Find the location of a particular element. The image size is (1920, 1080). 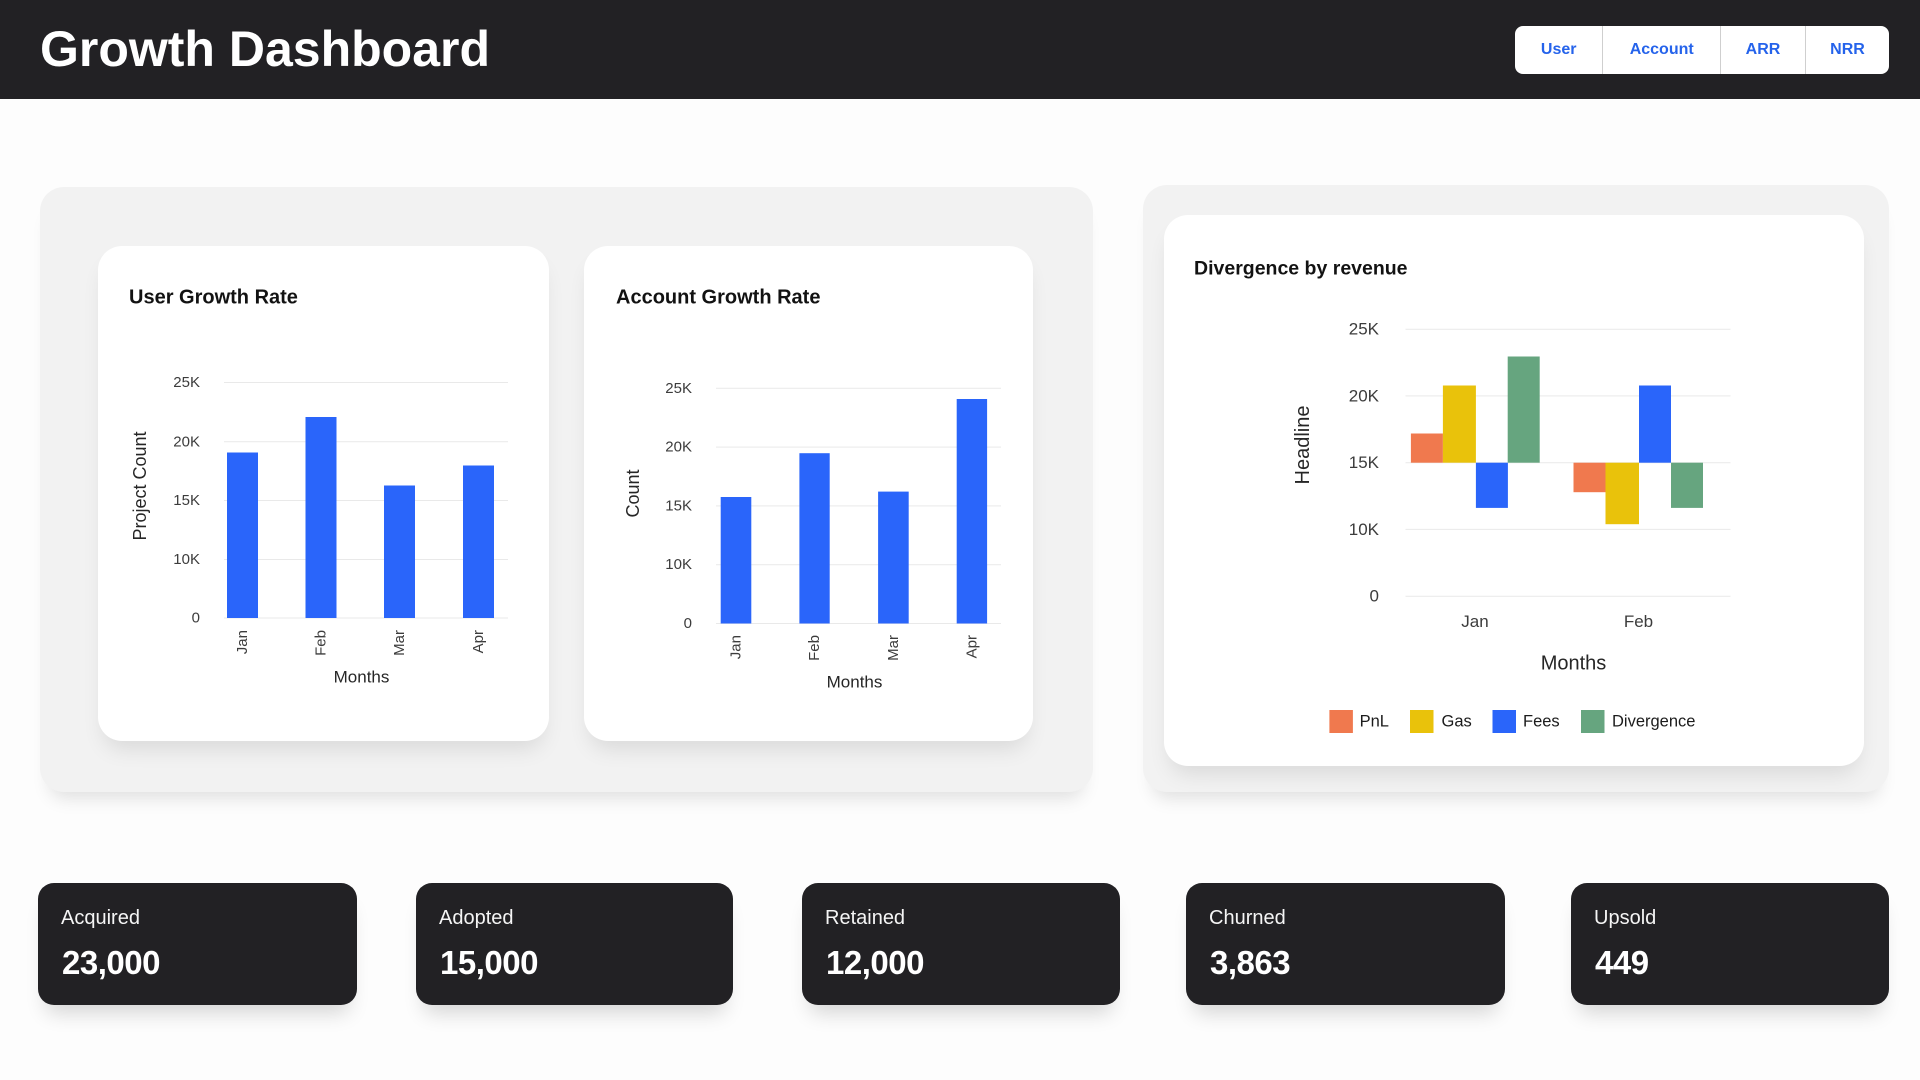

svg-text: Divergence is located at coordinates (1653, 722).